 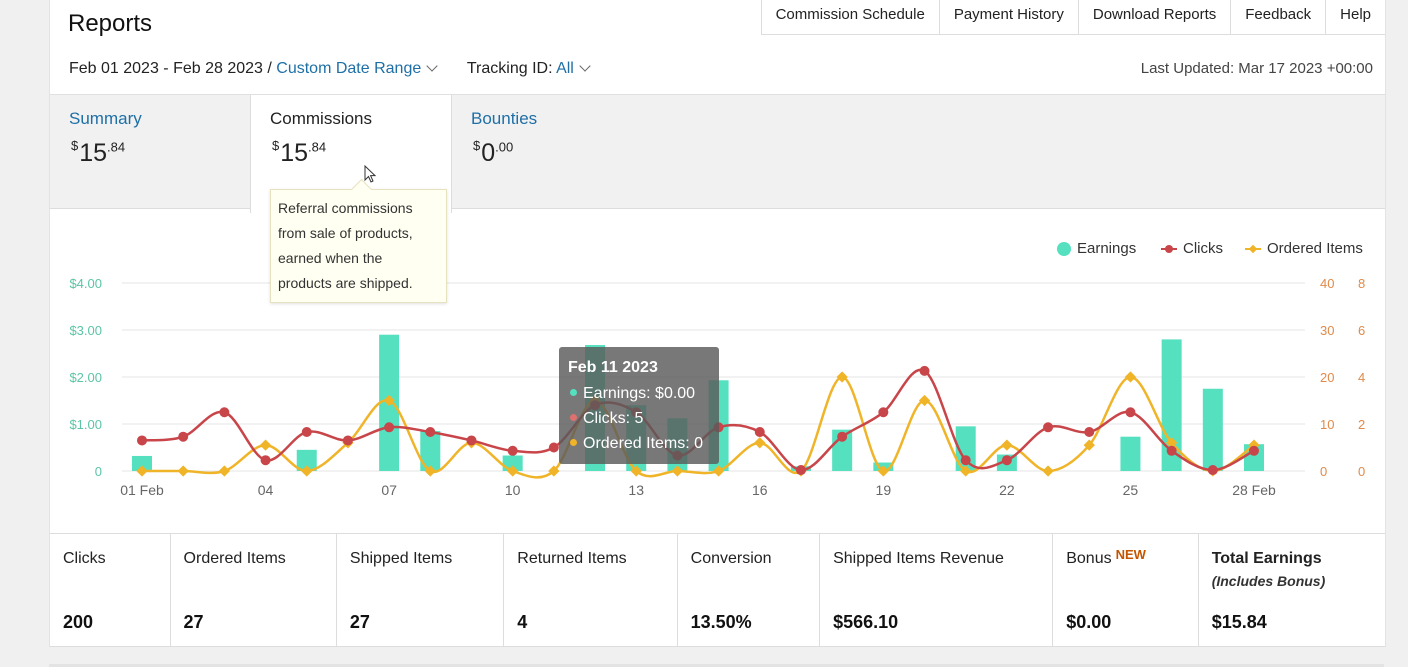 I want to click on y-axis-tick-label: $1.00, so click(x=85, y=424).